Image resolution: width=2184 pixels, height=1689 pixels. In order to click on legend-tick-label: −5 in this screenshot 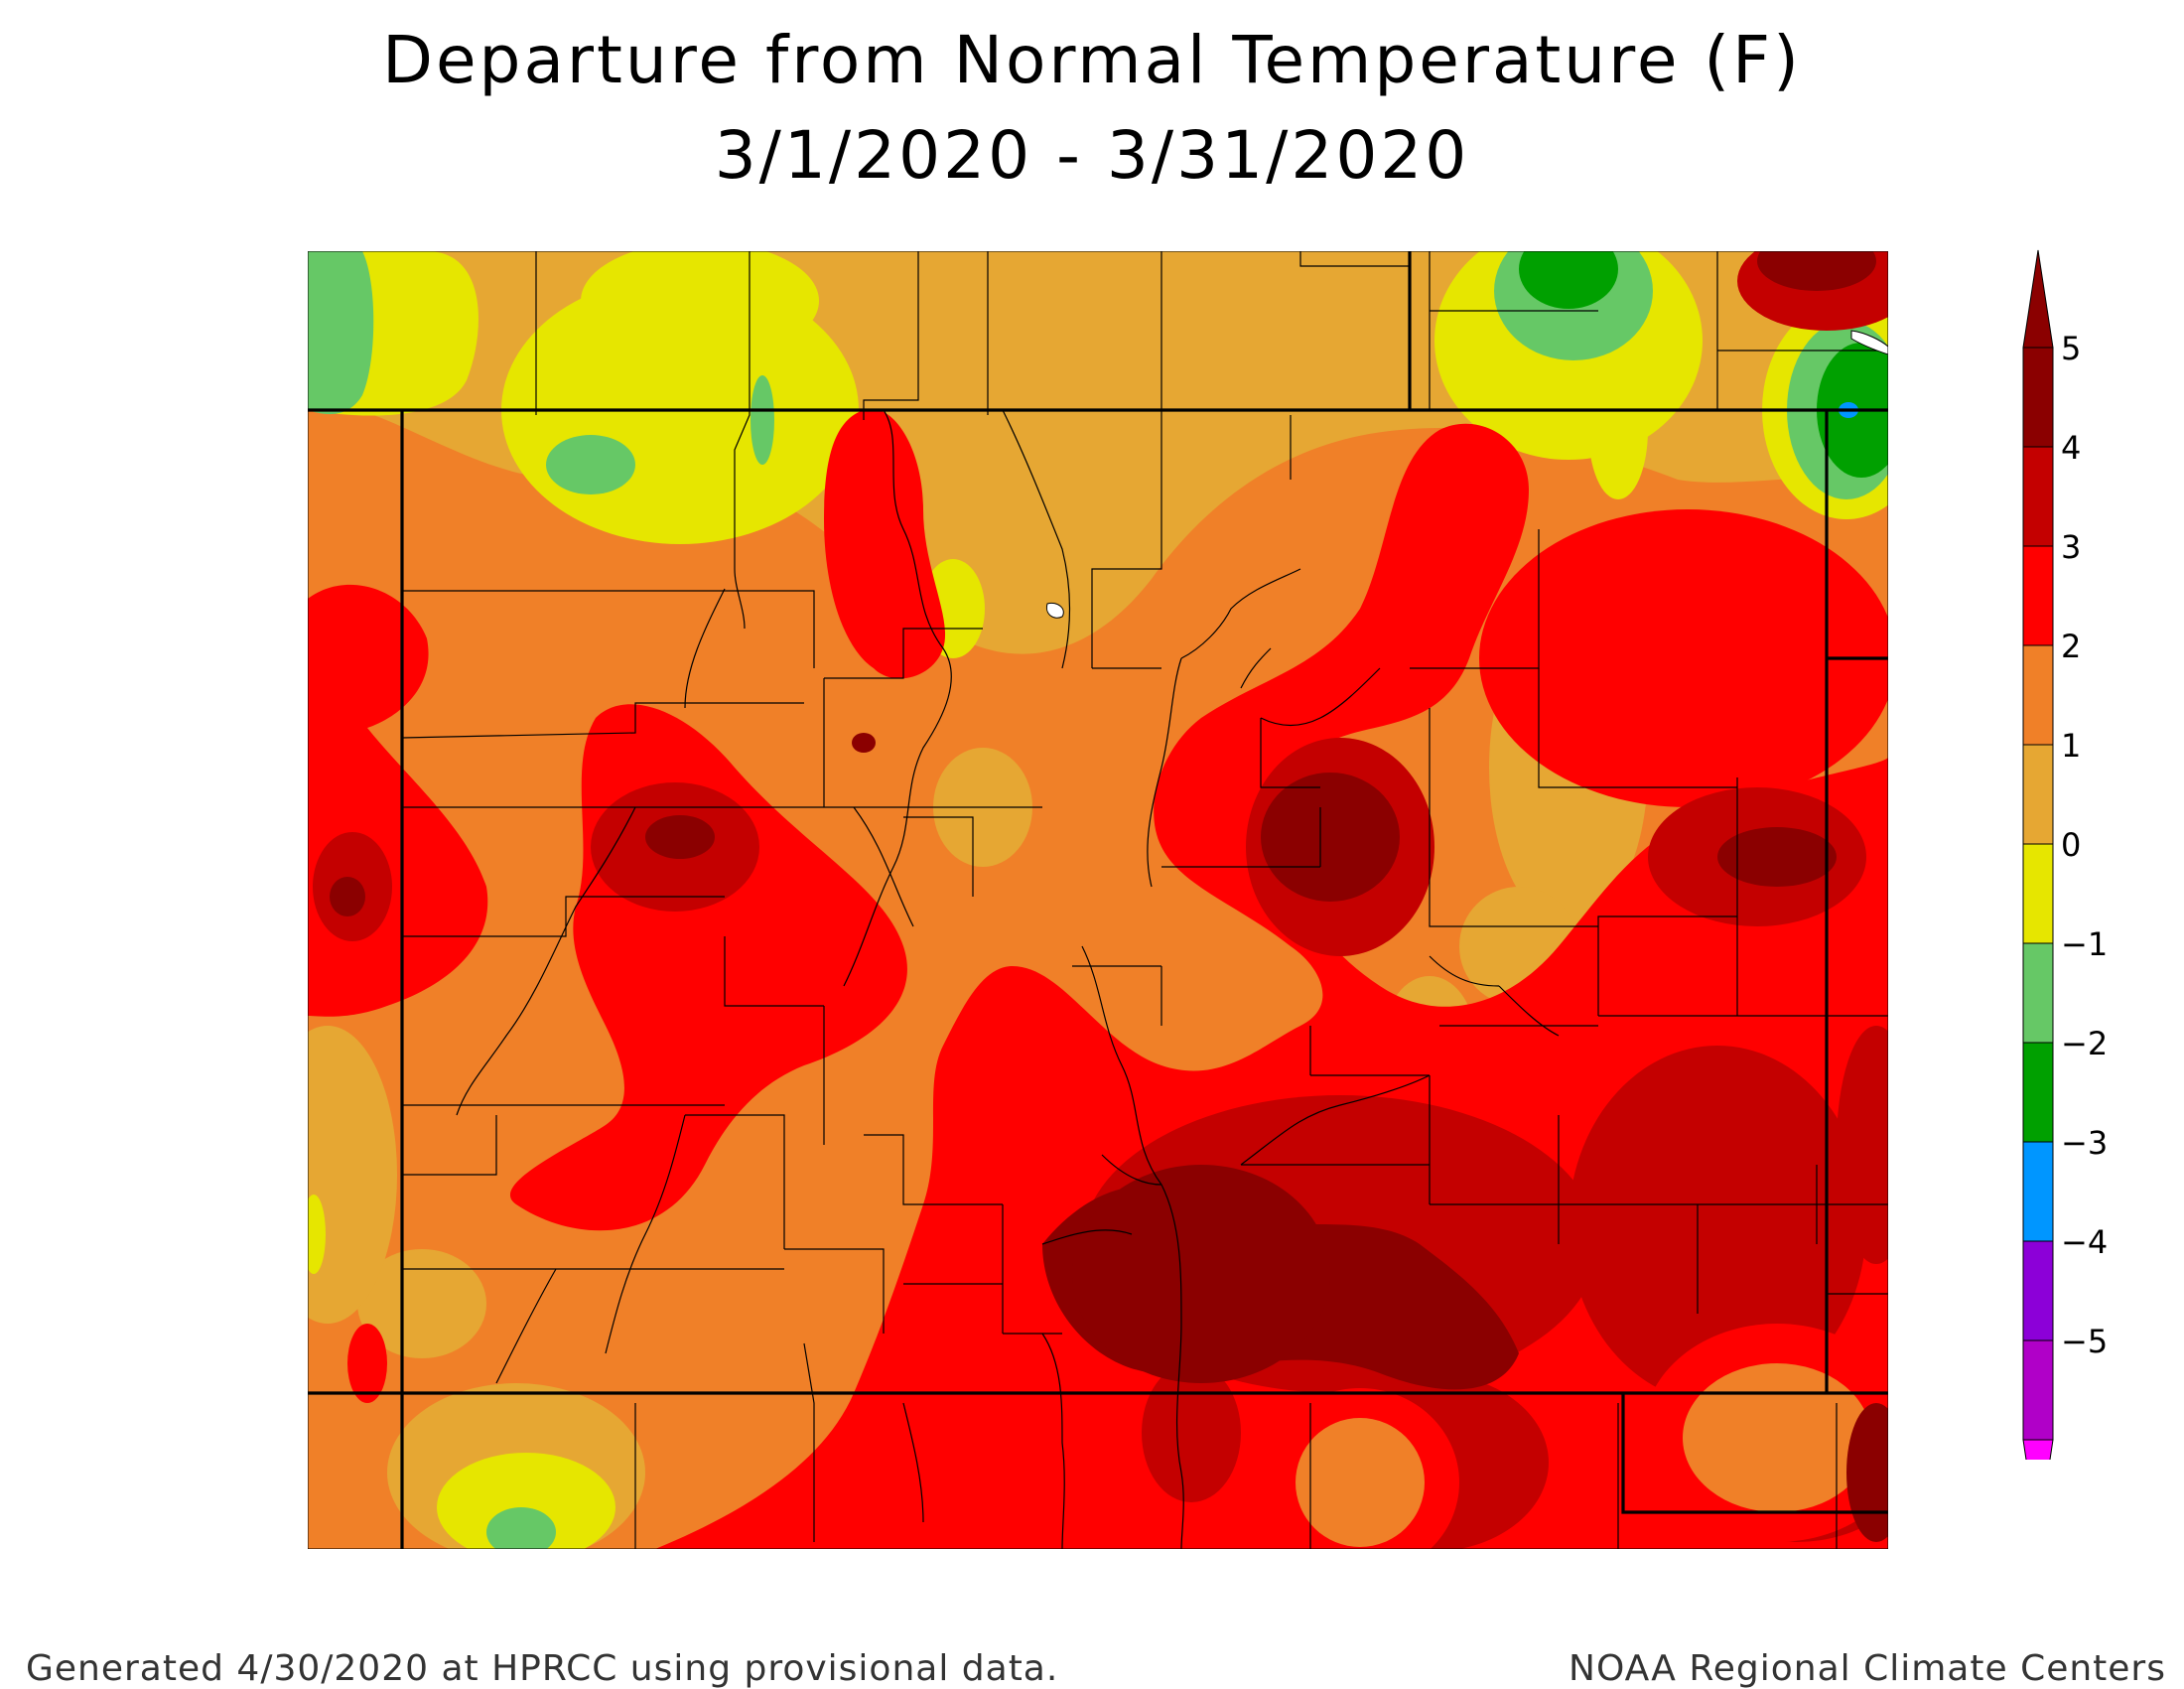, I will do `click(2084, 1341)`.